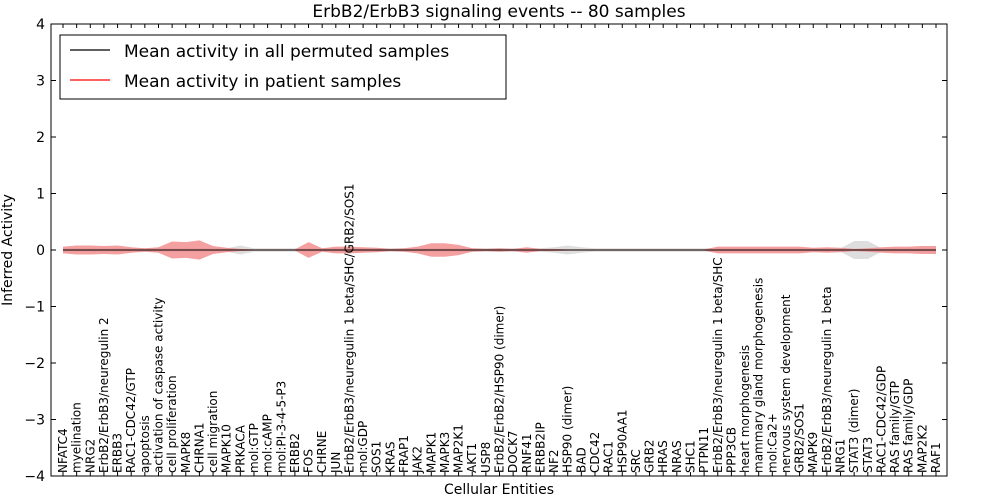 The height and width of the screenshot is (500, 1000). Describe the element at coordinates (759, 375) in the screenshot. I see `x-tick-label: mammary gland morphogenesis` at that location.